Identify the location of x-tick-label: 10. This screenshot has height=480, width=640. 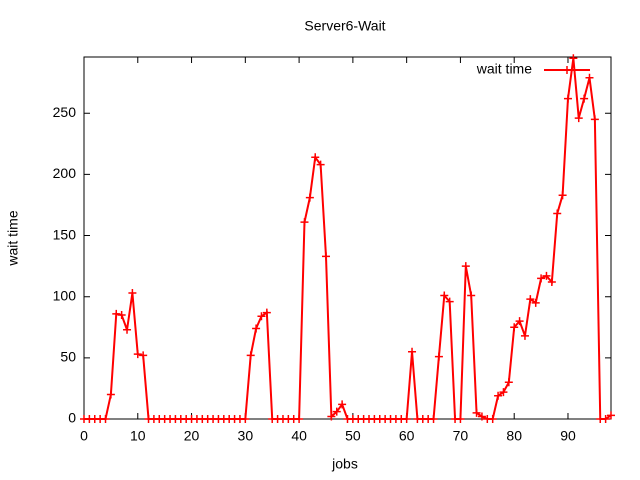
(138, 436).